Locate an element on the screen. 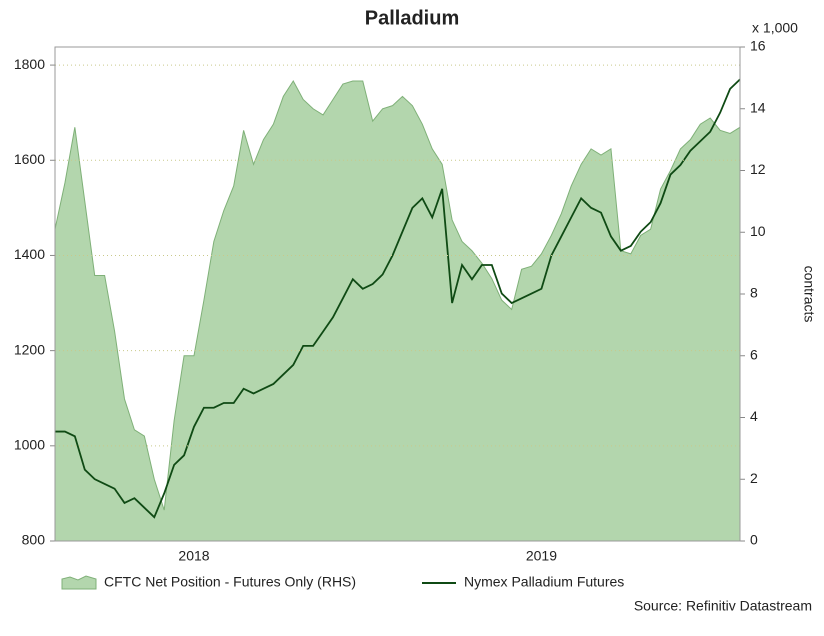  x-tick-label: 2019 is located at coordinates (541, 556).